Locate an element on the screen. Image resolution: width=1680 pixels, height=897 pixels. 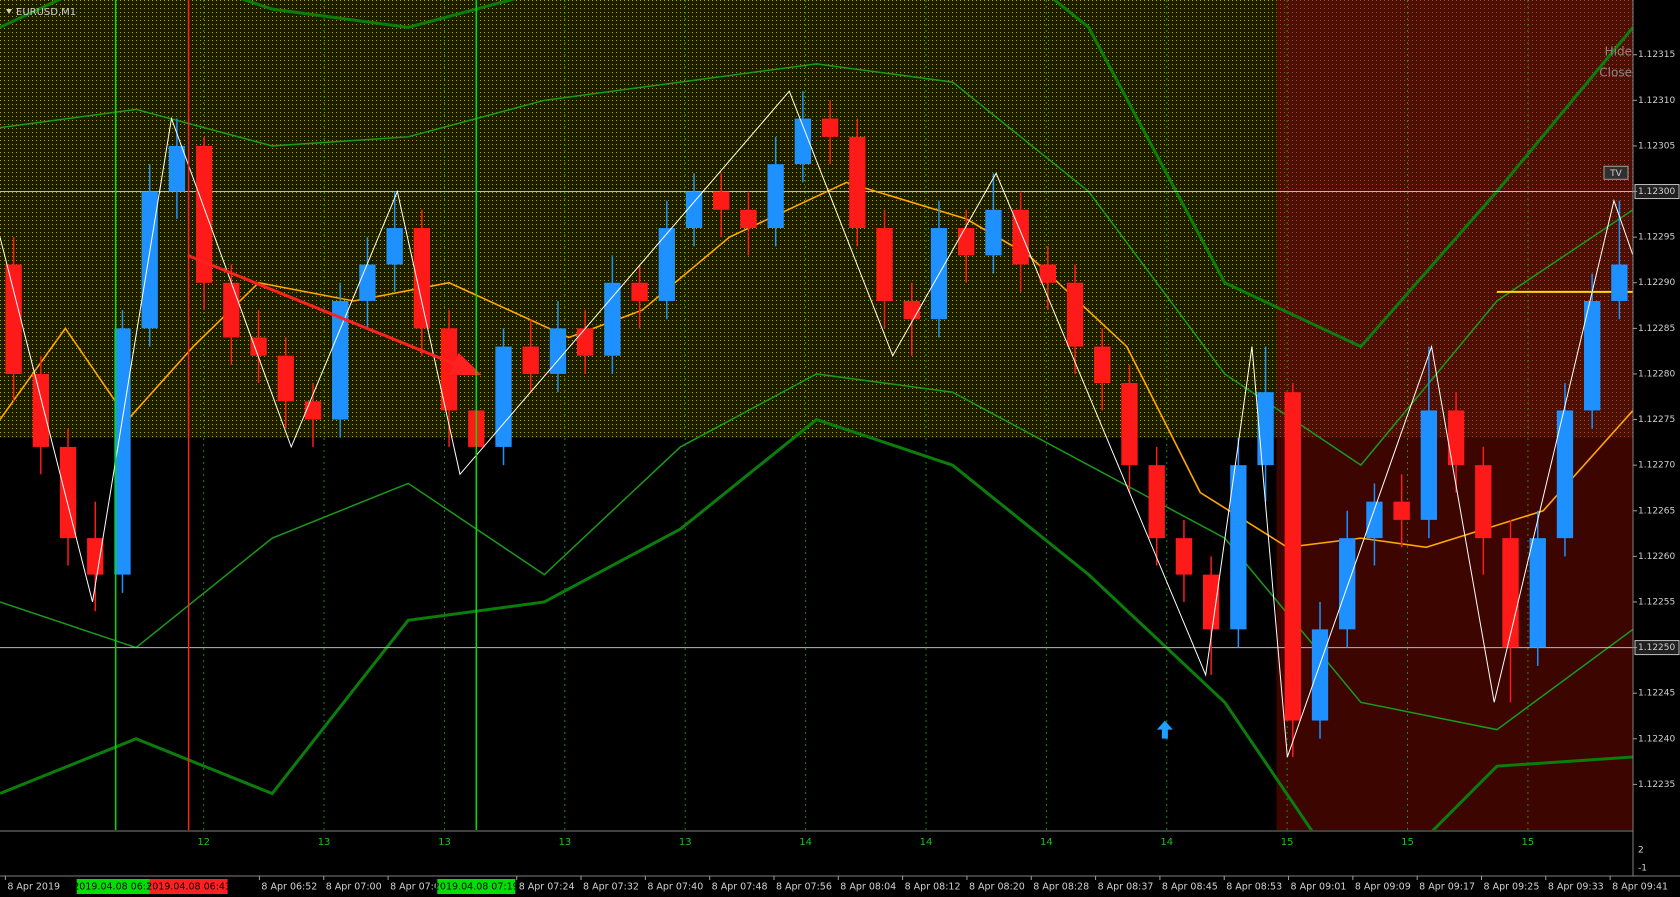
y-tick-label: 1.12260 is located at coordinates (1656, 557).